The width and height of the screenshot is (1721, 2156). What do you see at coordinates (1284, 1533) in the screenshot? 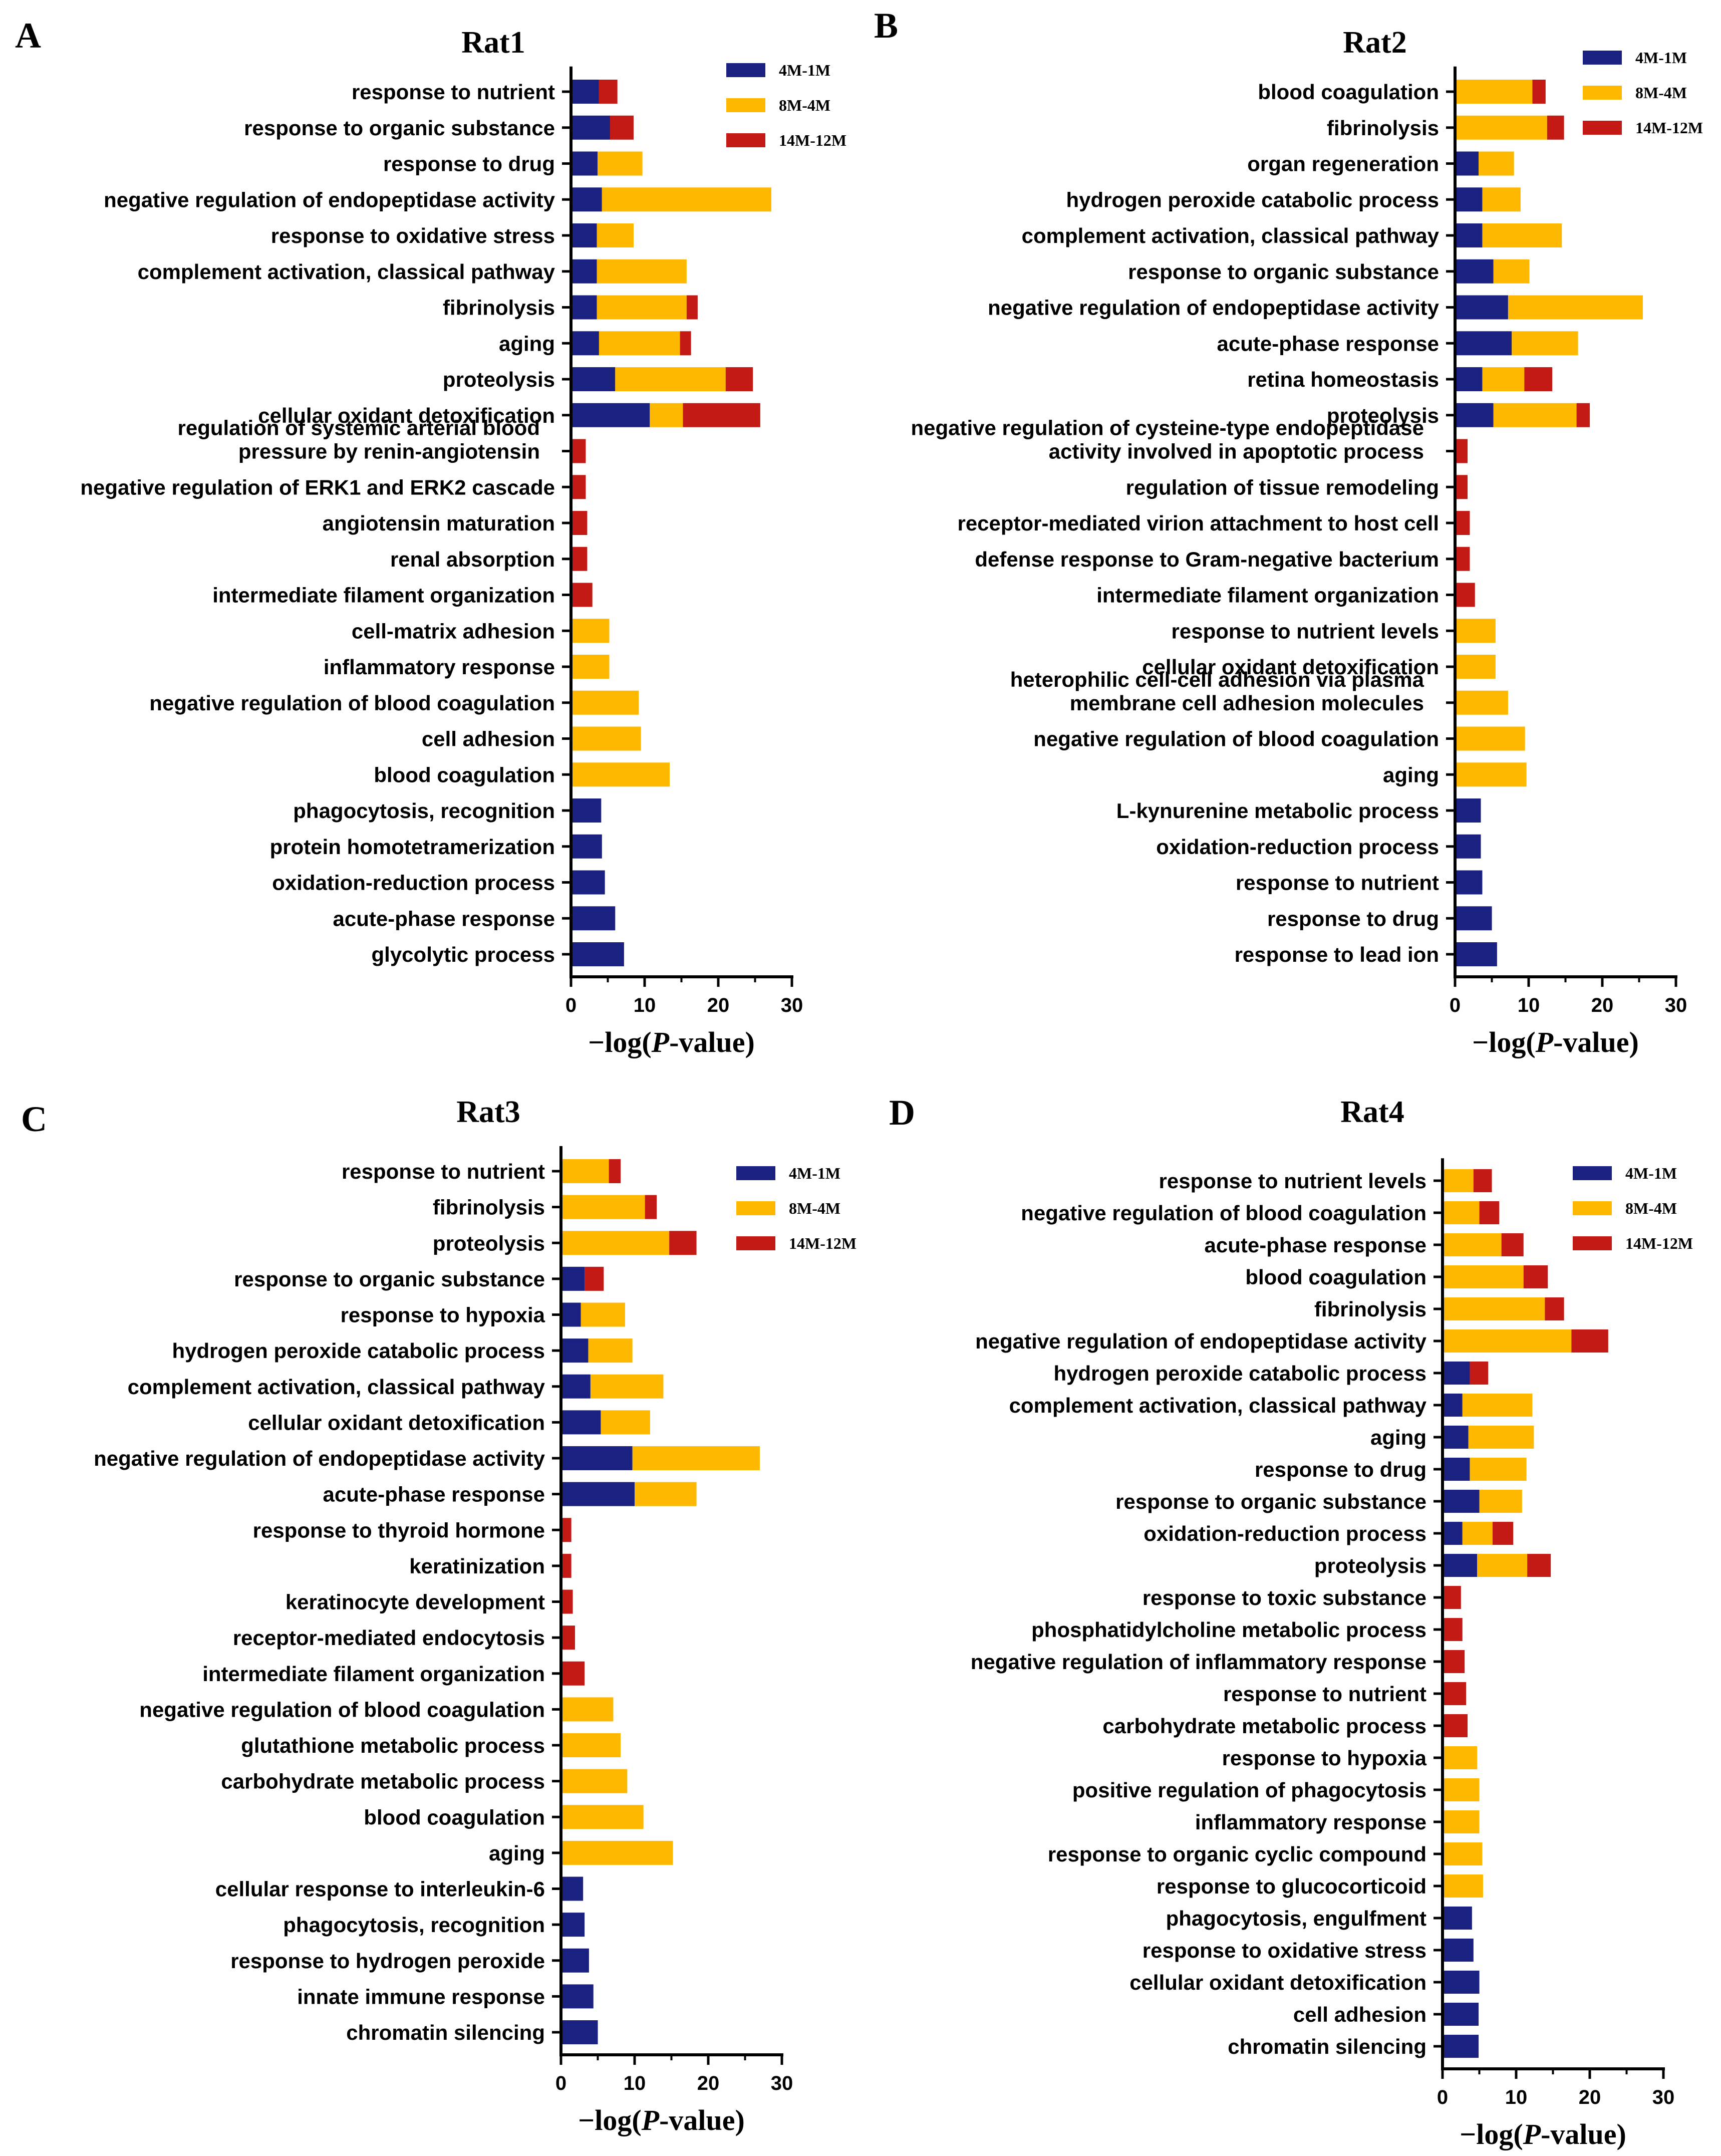
I see `category-label: oxidation-reduction process` at bounding box center [1284, 1533].